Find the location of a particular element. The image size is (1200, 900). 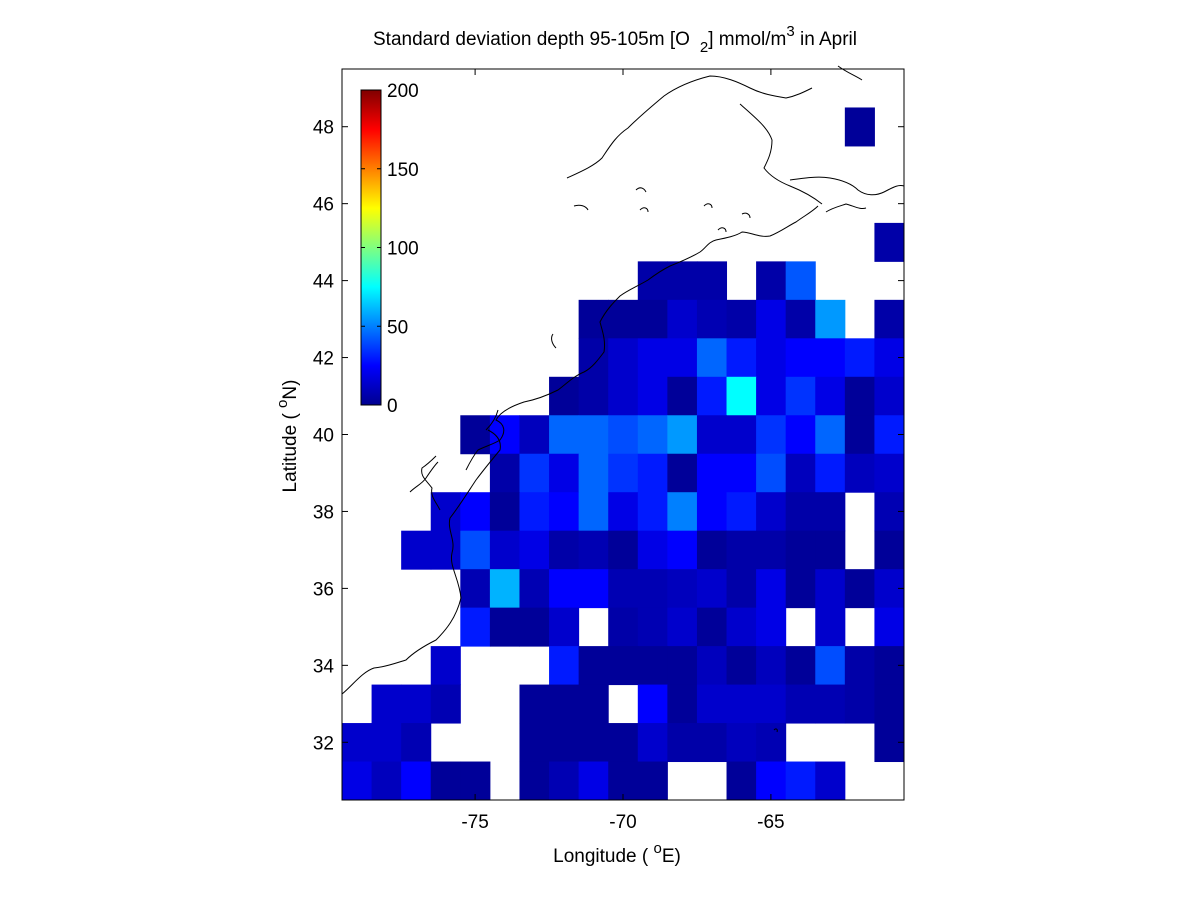

y-tick-label: 38 is located at coordinates (323, 512).